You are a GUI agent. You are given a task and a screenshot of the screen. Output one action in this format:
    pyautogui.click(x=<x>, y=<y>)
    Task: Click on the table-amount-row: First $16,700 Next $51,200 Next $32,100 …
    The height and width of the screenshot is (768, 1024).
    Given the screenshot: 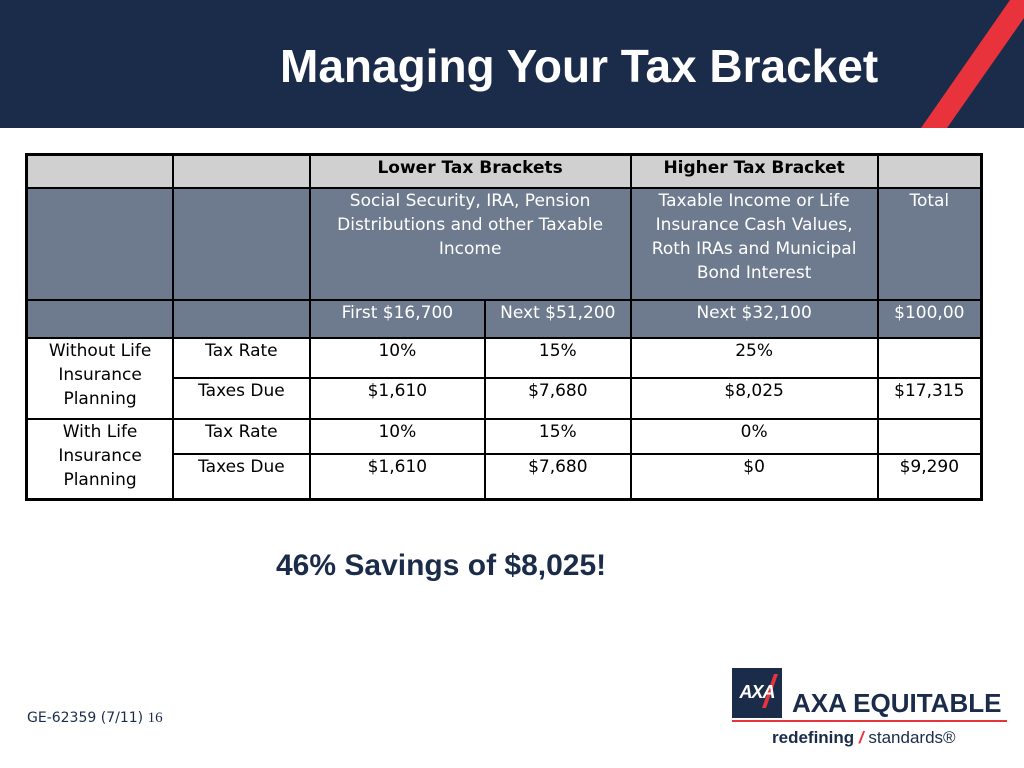 What is the action you would take?
    pyautogui.click(x=504, y=318)
    